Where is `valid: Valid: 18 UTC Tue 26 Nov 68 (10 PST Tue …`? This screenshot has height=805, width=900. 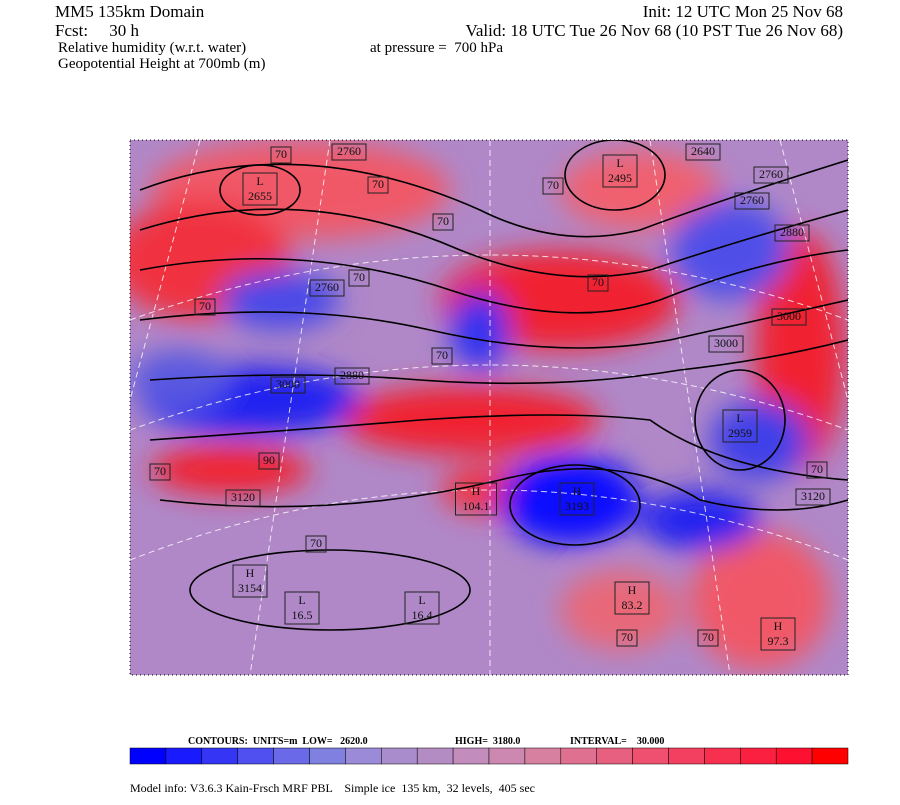 valid: Valid: 18 UTC Tue 26 Nov 68 (10 PST Tue … is located at coordinates (654, 30).